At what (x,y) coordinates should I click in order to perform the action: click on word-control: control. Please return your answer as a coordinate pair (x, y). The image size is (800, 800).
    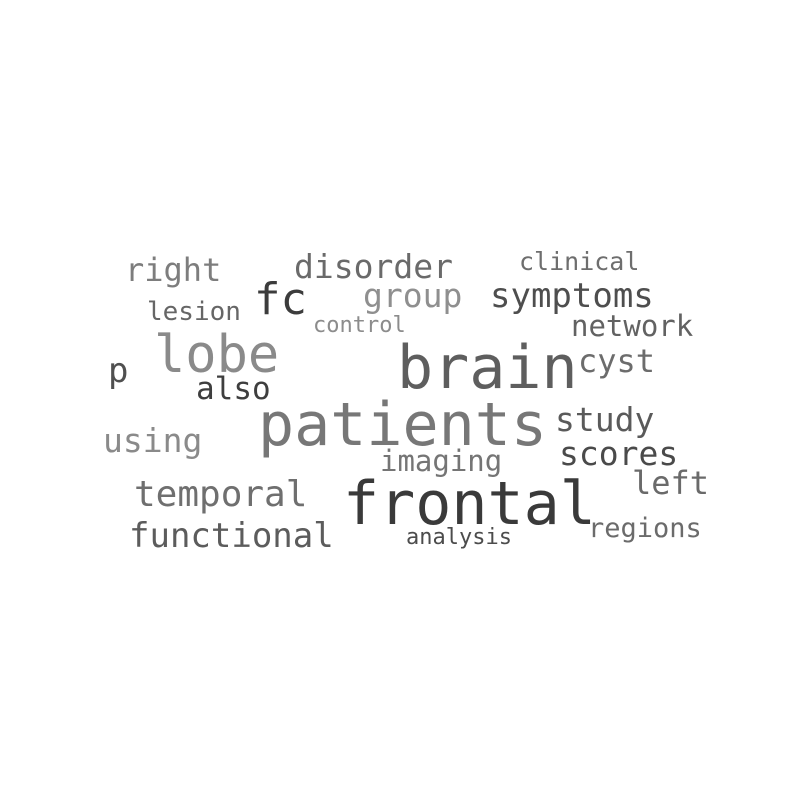
    Looking at the image, I should click on (359, 325).